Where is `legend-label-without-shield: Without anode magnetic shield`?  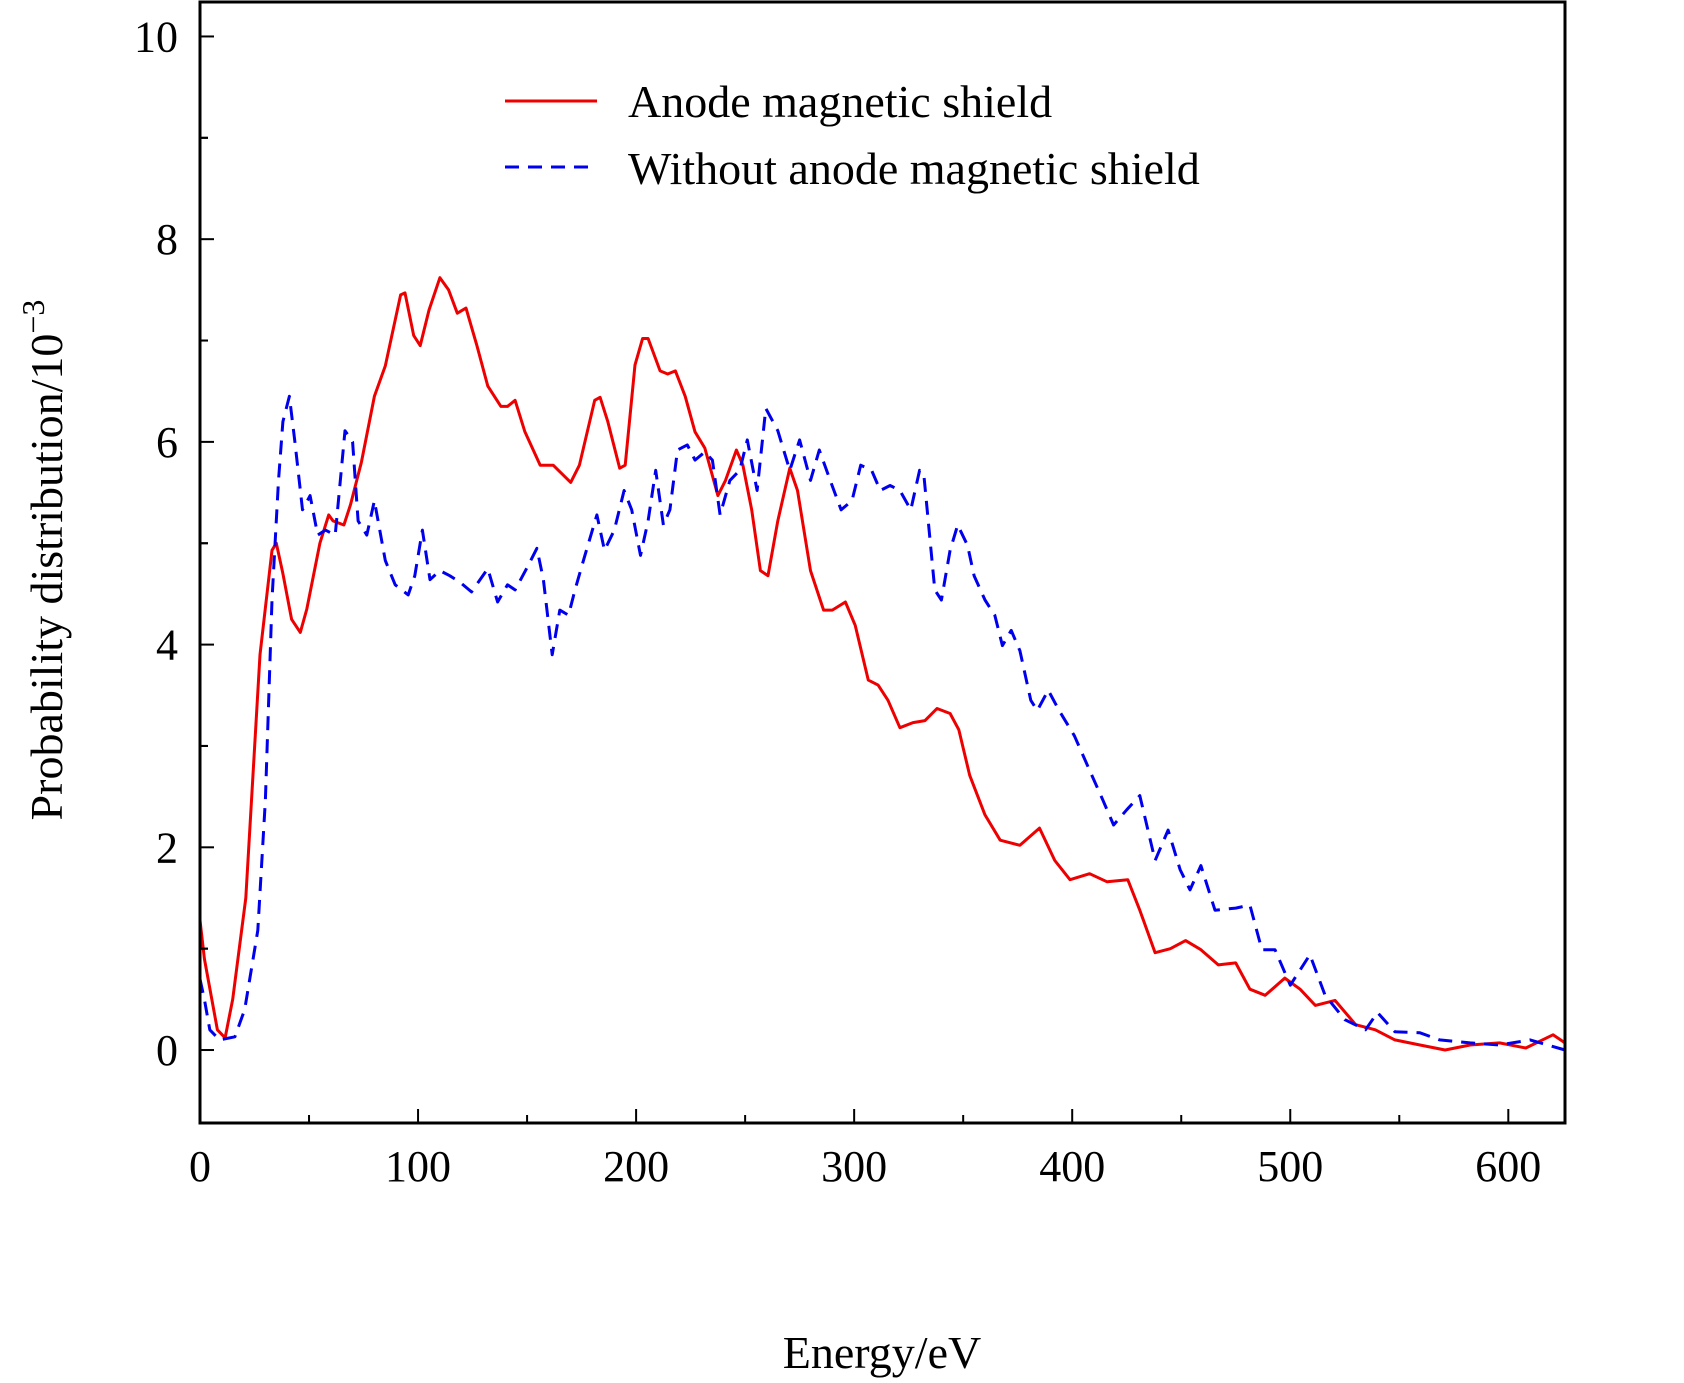 legend-label-without-shield: Without anode magnetic shield is located at coordinates (914, 168).